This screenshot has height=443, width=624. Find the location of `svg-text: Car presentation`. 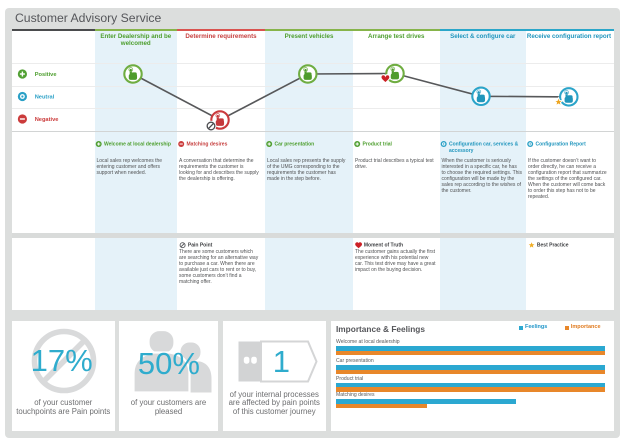

svg-text: Car presentation is located at coordinates (295, 144).